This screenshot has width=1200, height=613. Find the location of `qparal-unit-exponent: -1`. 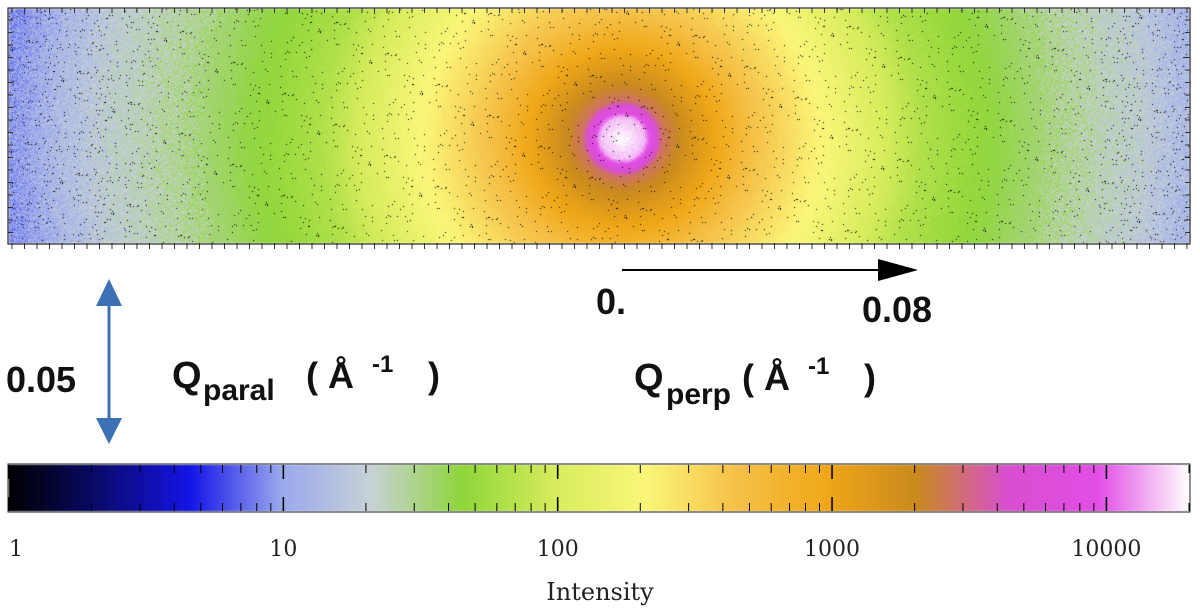

qparal-unit-exponent: -1 is located at coordinates (382, 364).